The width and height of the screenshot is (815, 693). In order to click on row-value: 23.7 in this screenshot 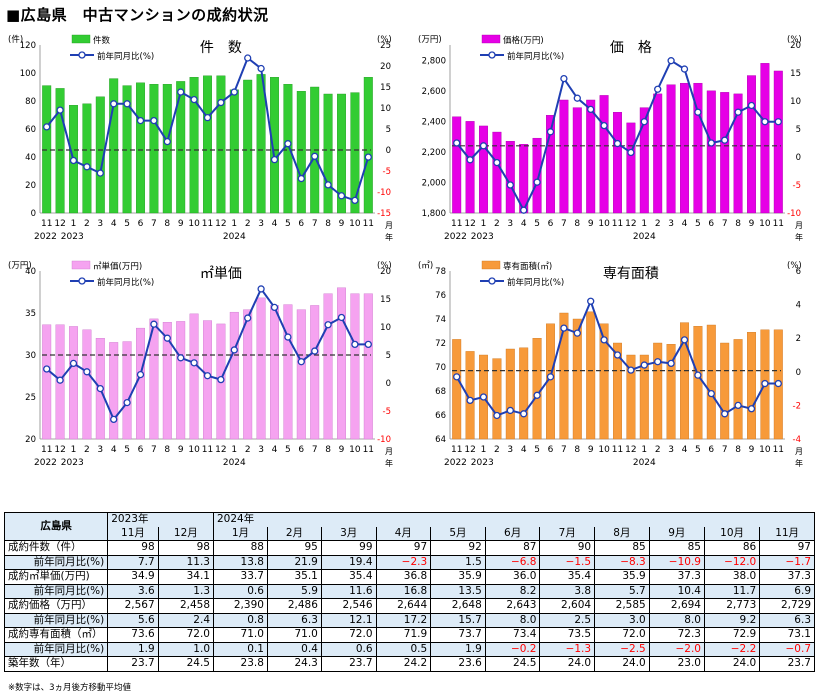, I will do `click(787, 664)`.